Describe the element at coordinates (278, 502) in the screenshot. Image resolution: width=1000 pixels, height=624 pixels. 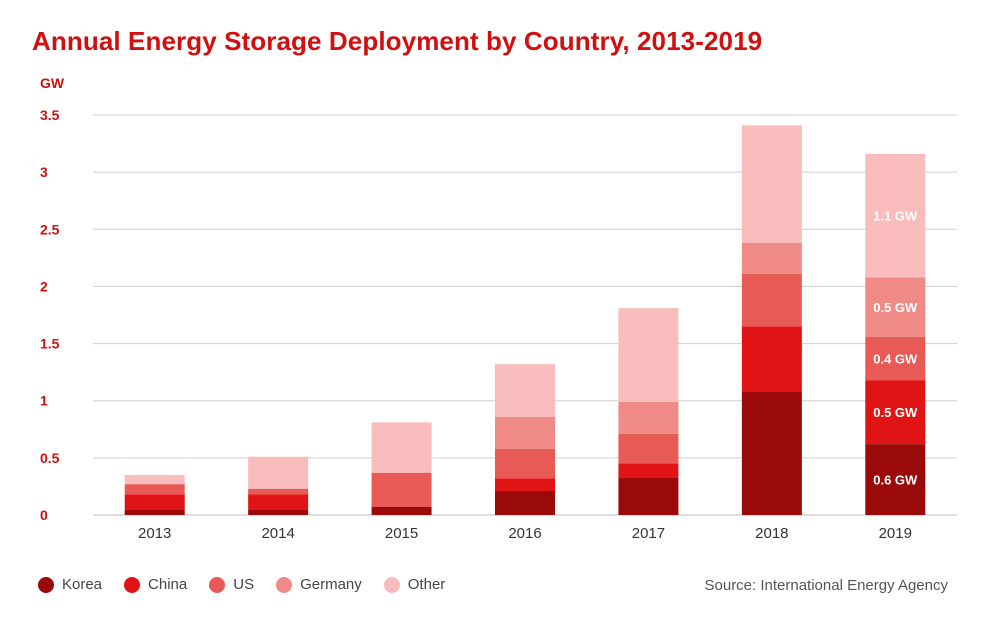
I see `bar-segment-china-2014` at that location.